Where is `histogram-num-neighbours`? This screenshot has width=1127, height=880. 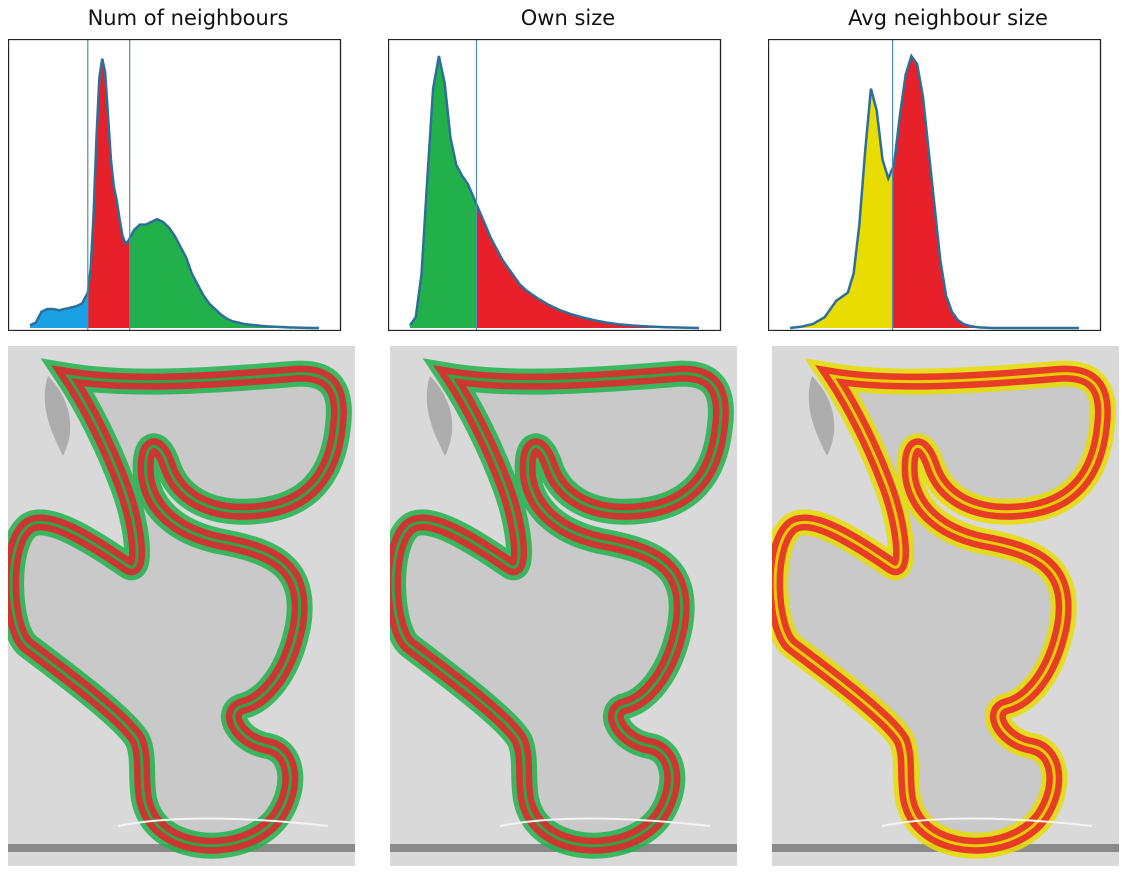
histogram-num-neighbours is located at coordinates (175, 185).